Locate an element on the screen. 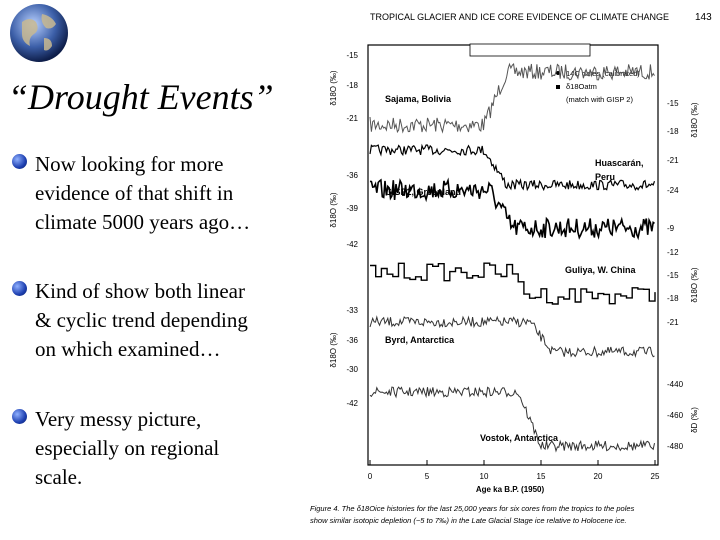 This screenshot has height=540, width=720. left-tick-label: -18 is located at coordinates (352, 85).